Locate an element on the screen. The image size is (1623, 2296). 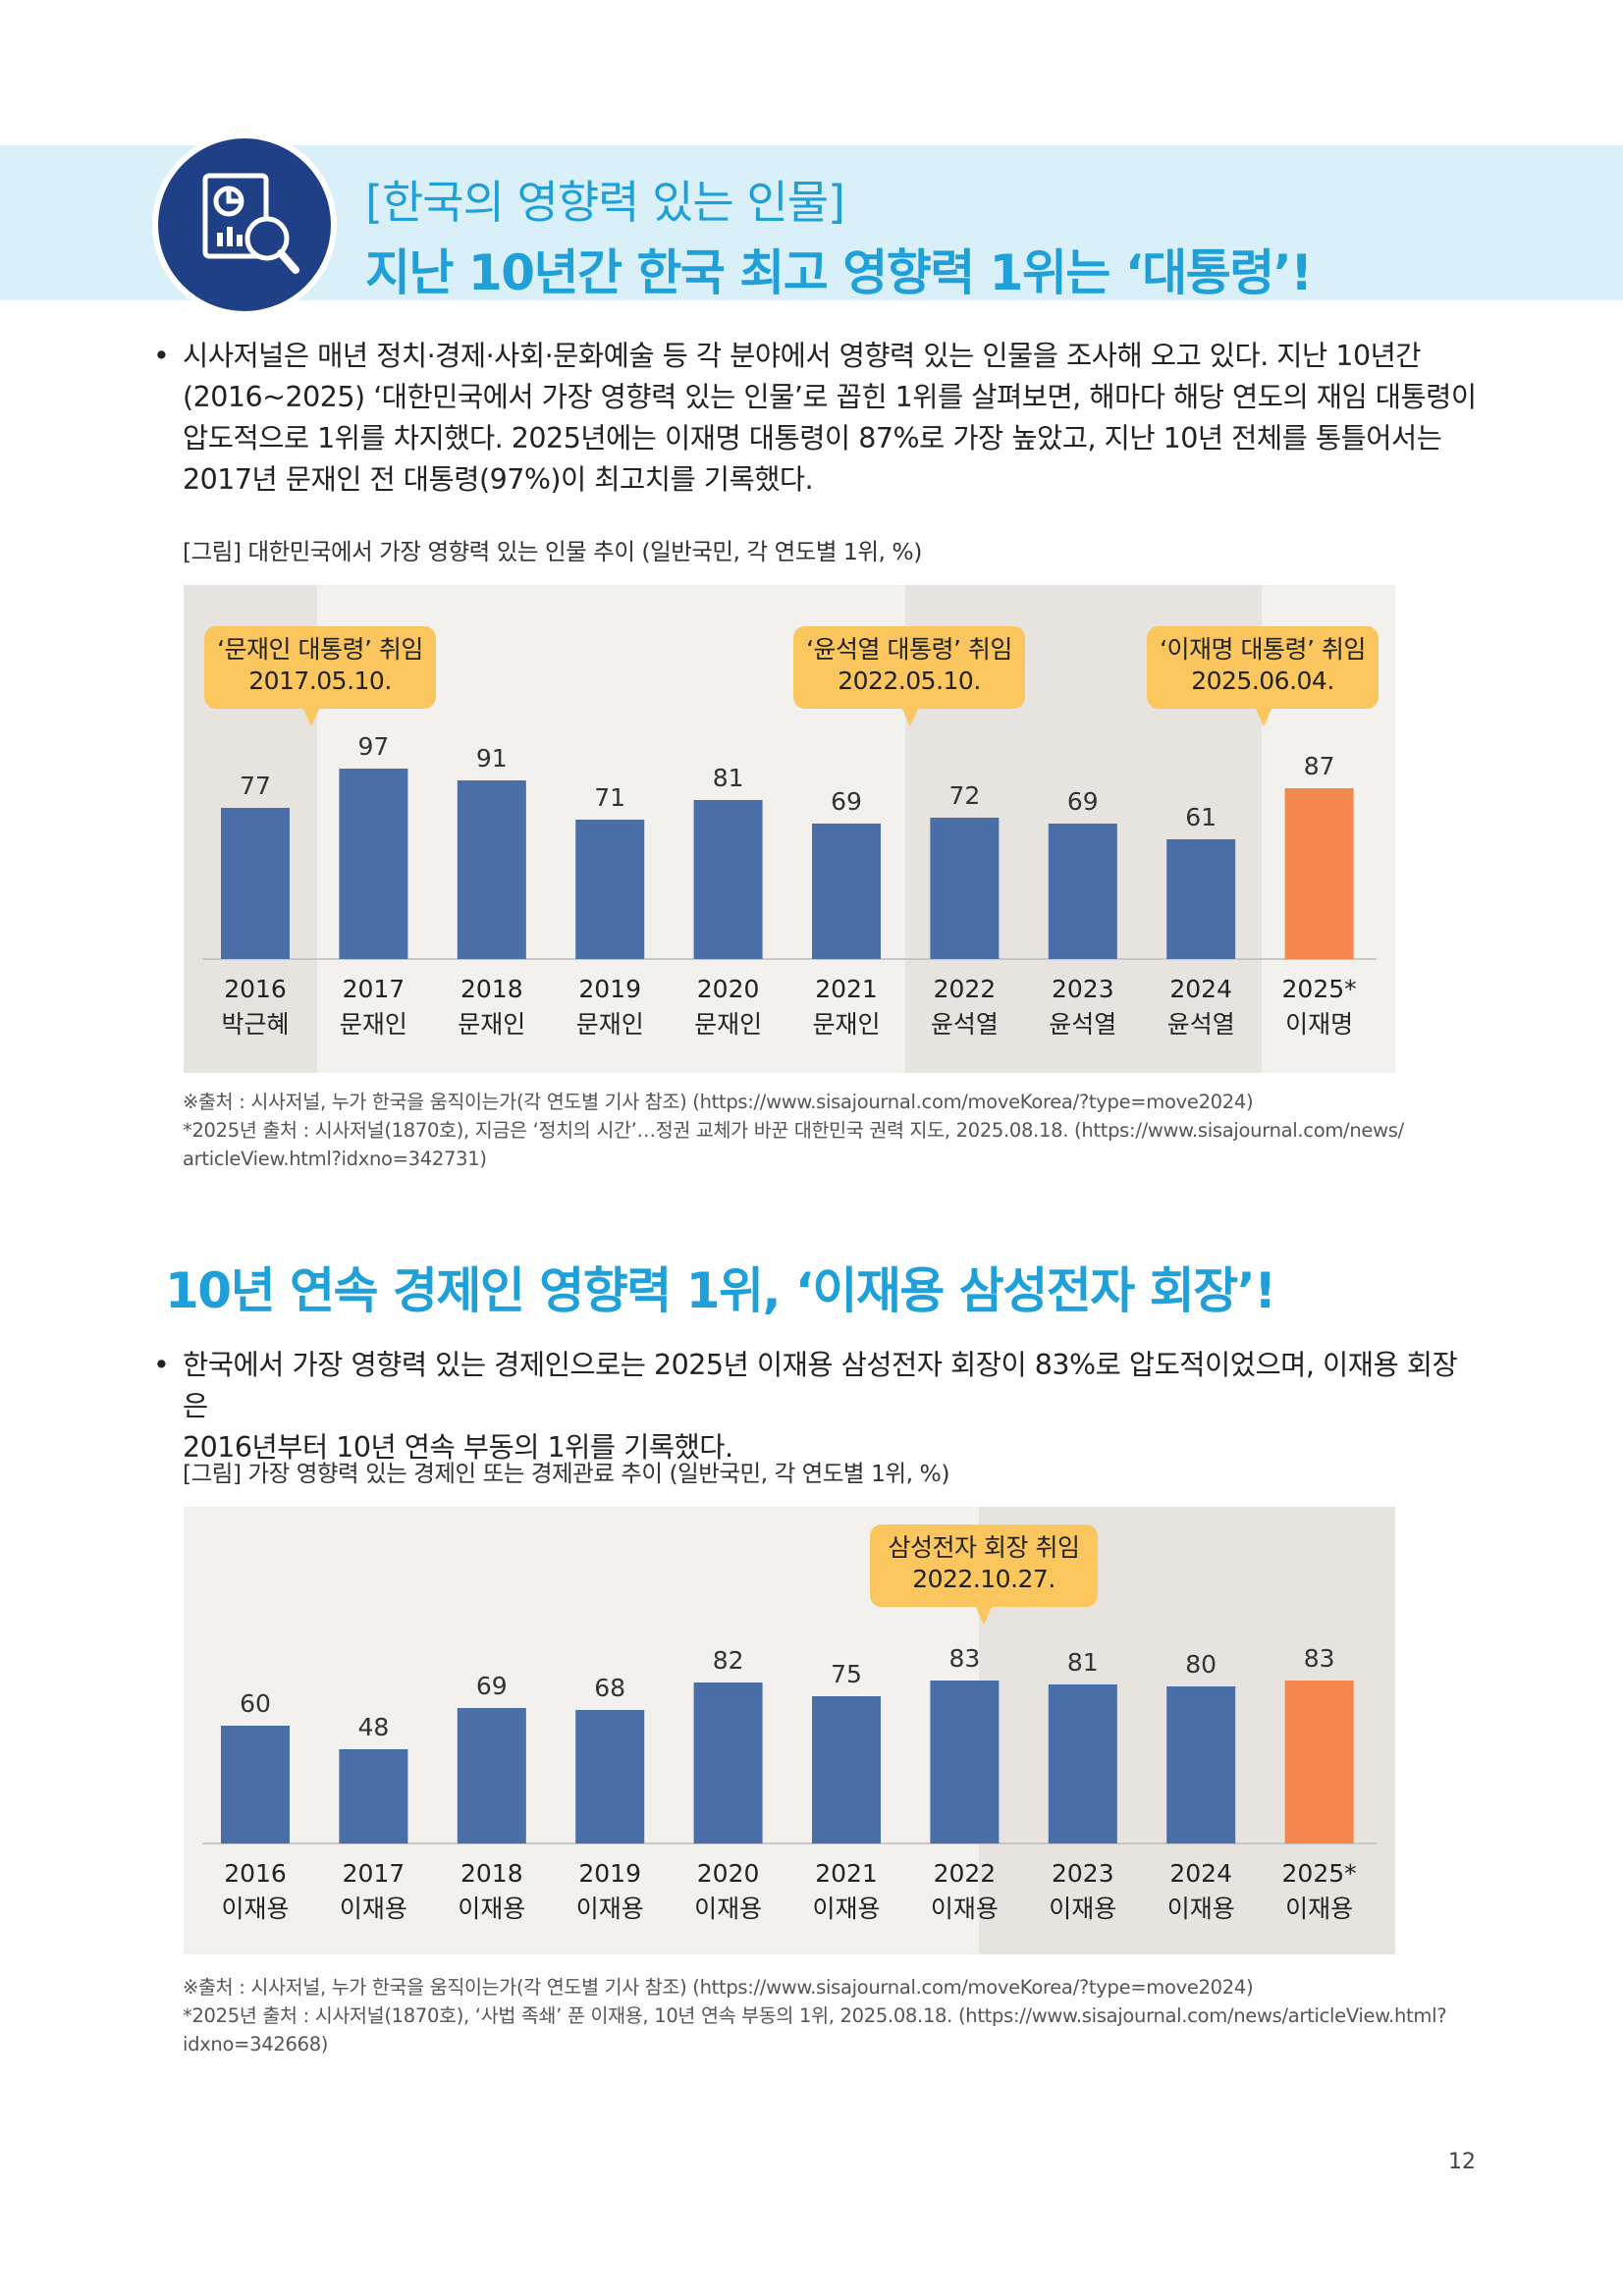
data-label: 71 is located at coordinates (609, 797).